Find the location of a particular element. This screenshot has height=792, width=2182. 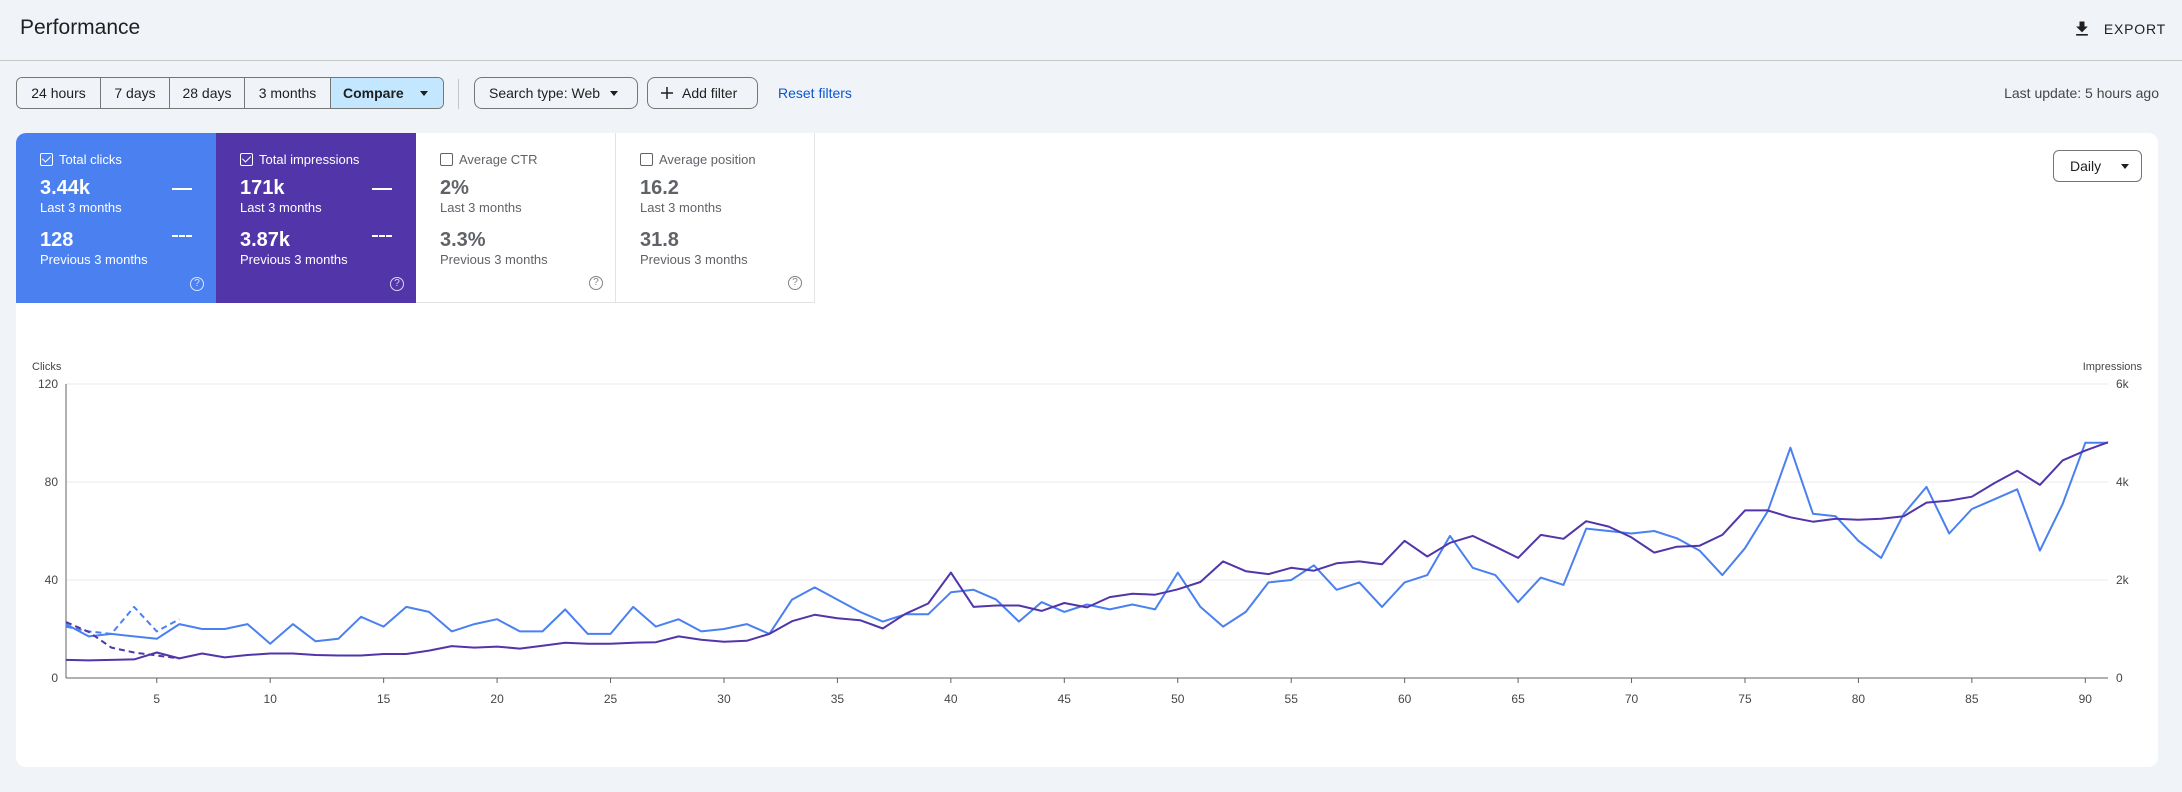

metric-prev-value: 128 is located at coordinates (57, 240).